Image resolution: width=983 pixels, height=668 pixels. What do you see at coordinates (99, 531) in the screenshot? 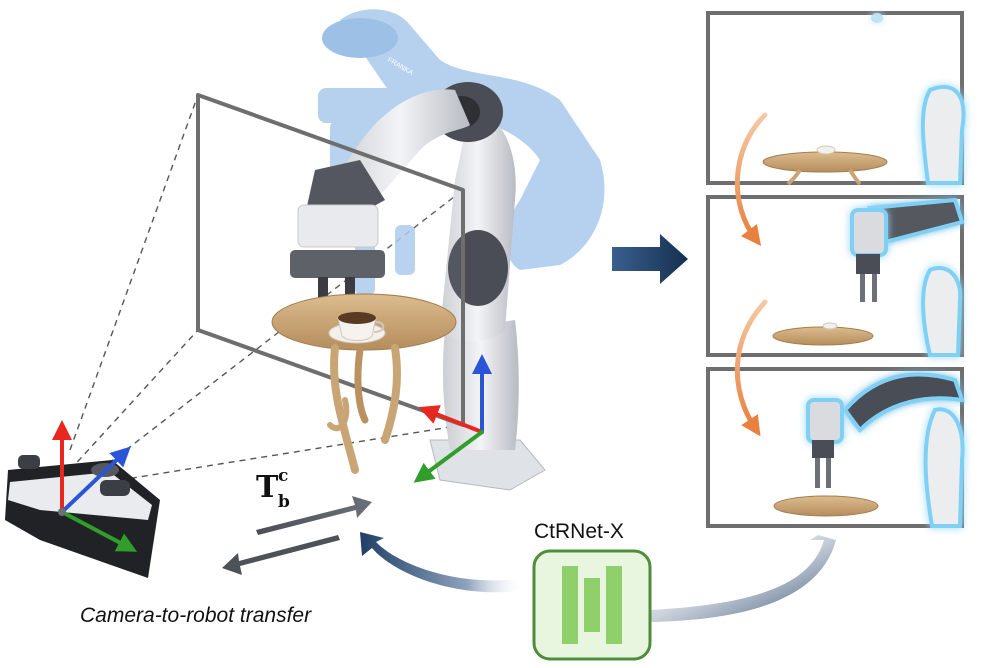
I see `camera-axis-y` at bounding box center [99, 531].